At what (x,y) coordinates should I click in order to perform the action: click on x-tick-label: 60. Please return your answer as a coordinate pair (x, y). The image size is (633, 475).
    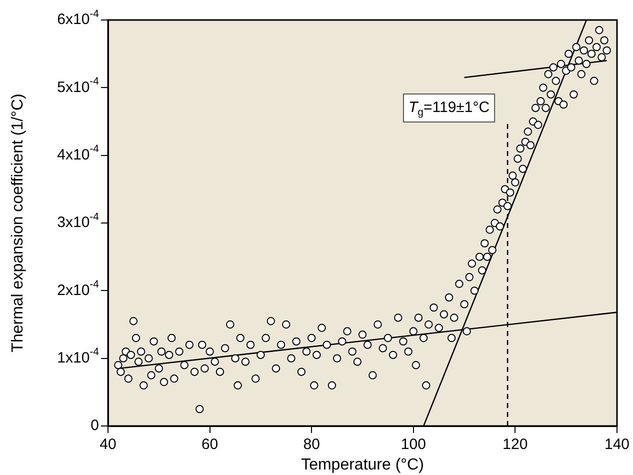
    Looking at the image, I should click on (209, 445).